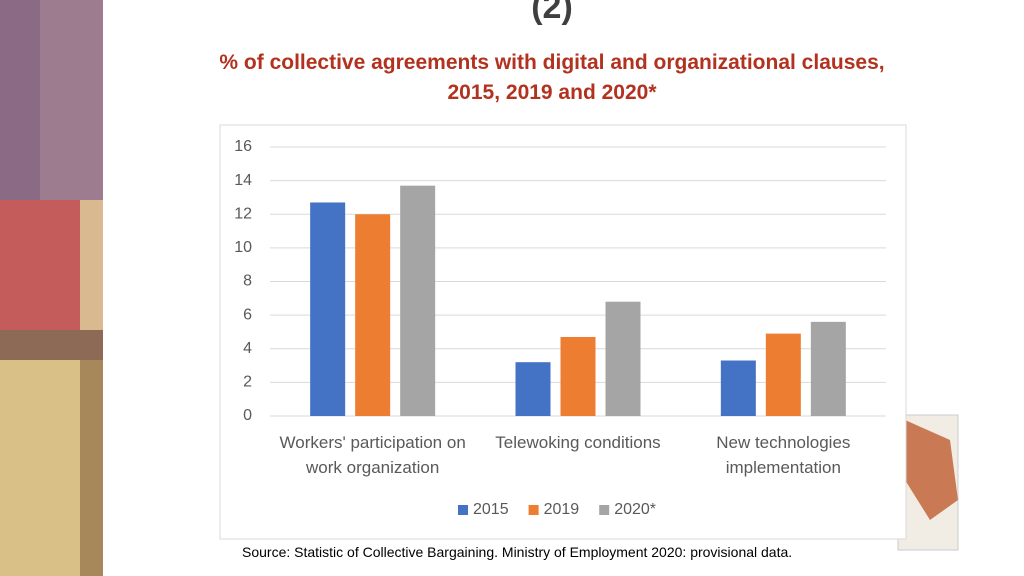 Image resolution: width=1024 pixels, height=576 pixels. What do you see at coordinates (243, 180) in the screenshot?
I see `y-tick-label: 14` at bounding box center [243, 180].